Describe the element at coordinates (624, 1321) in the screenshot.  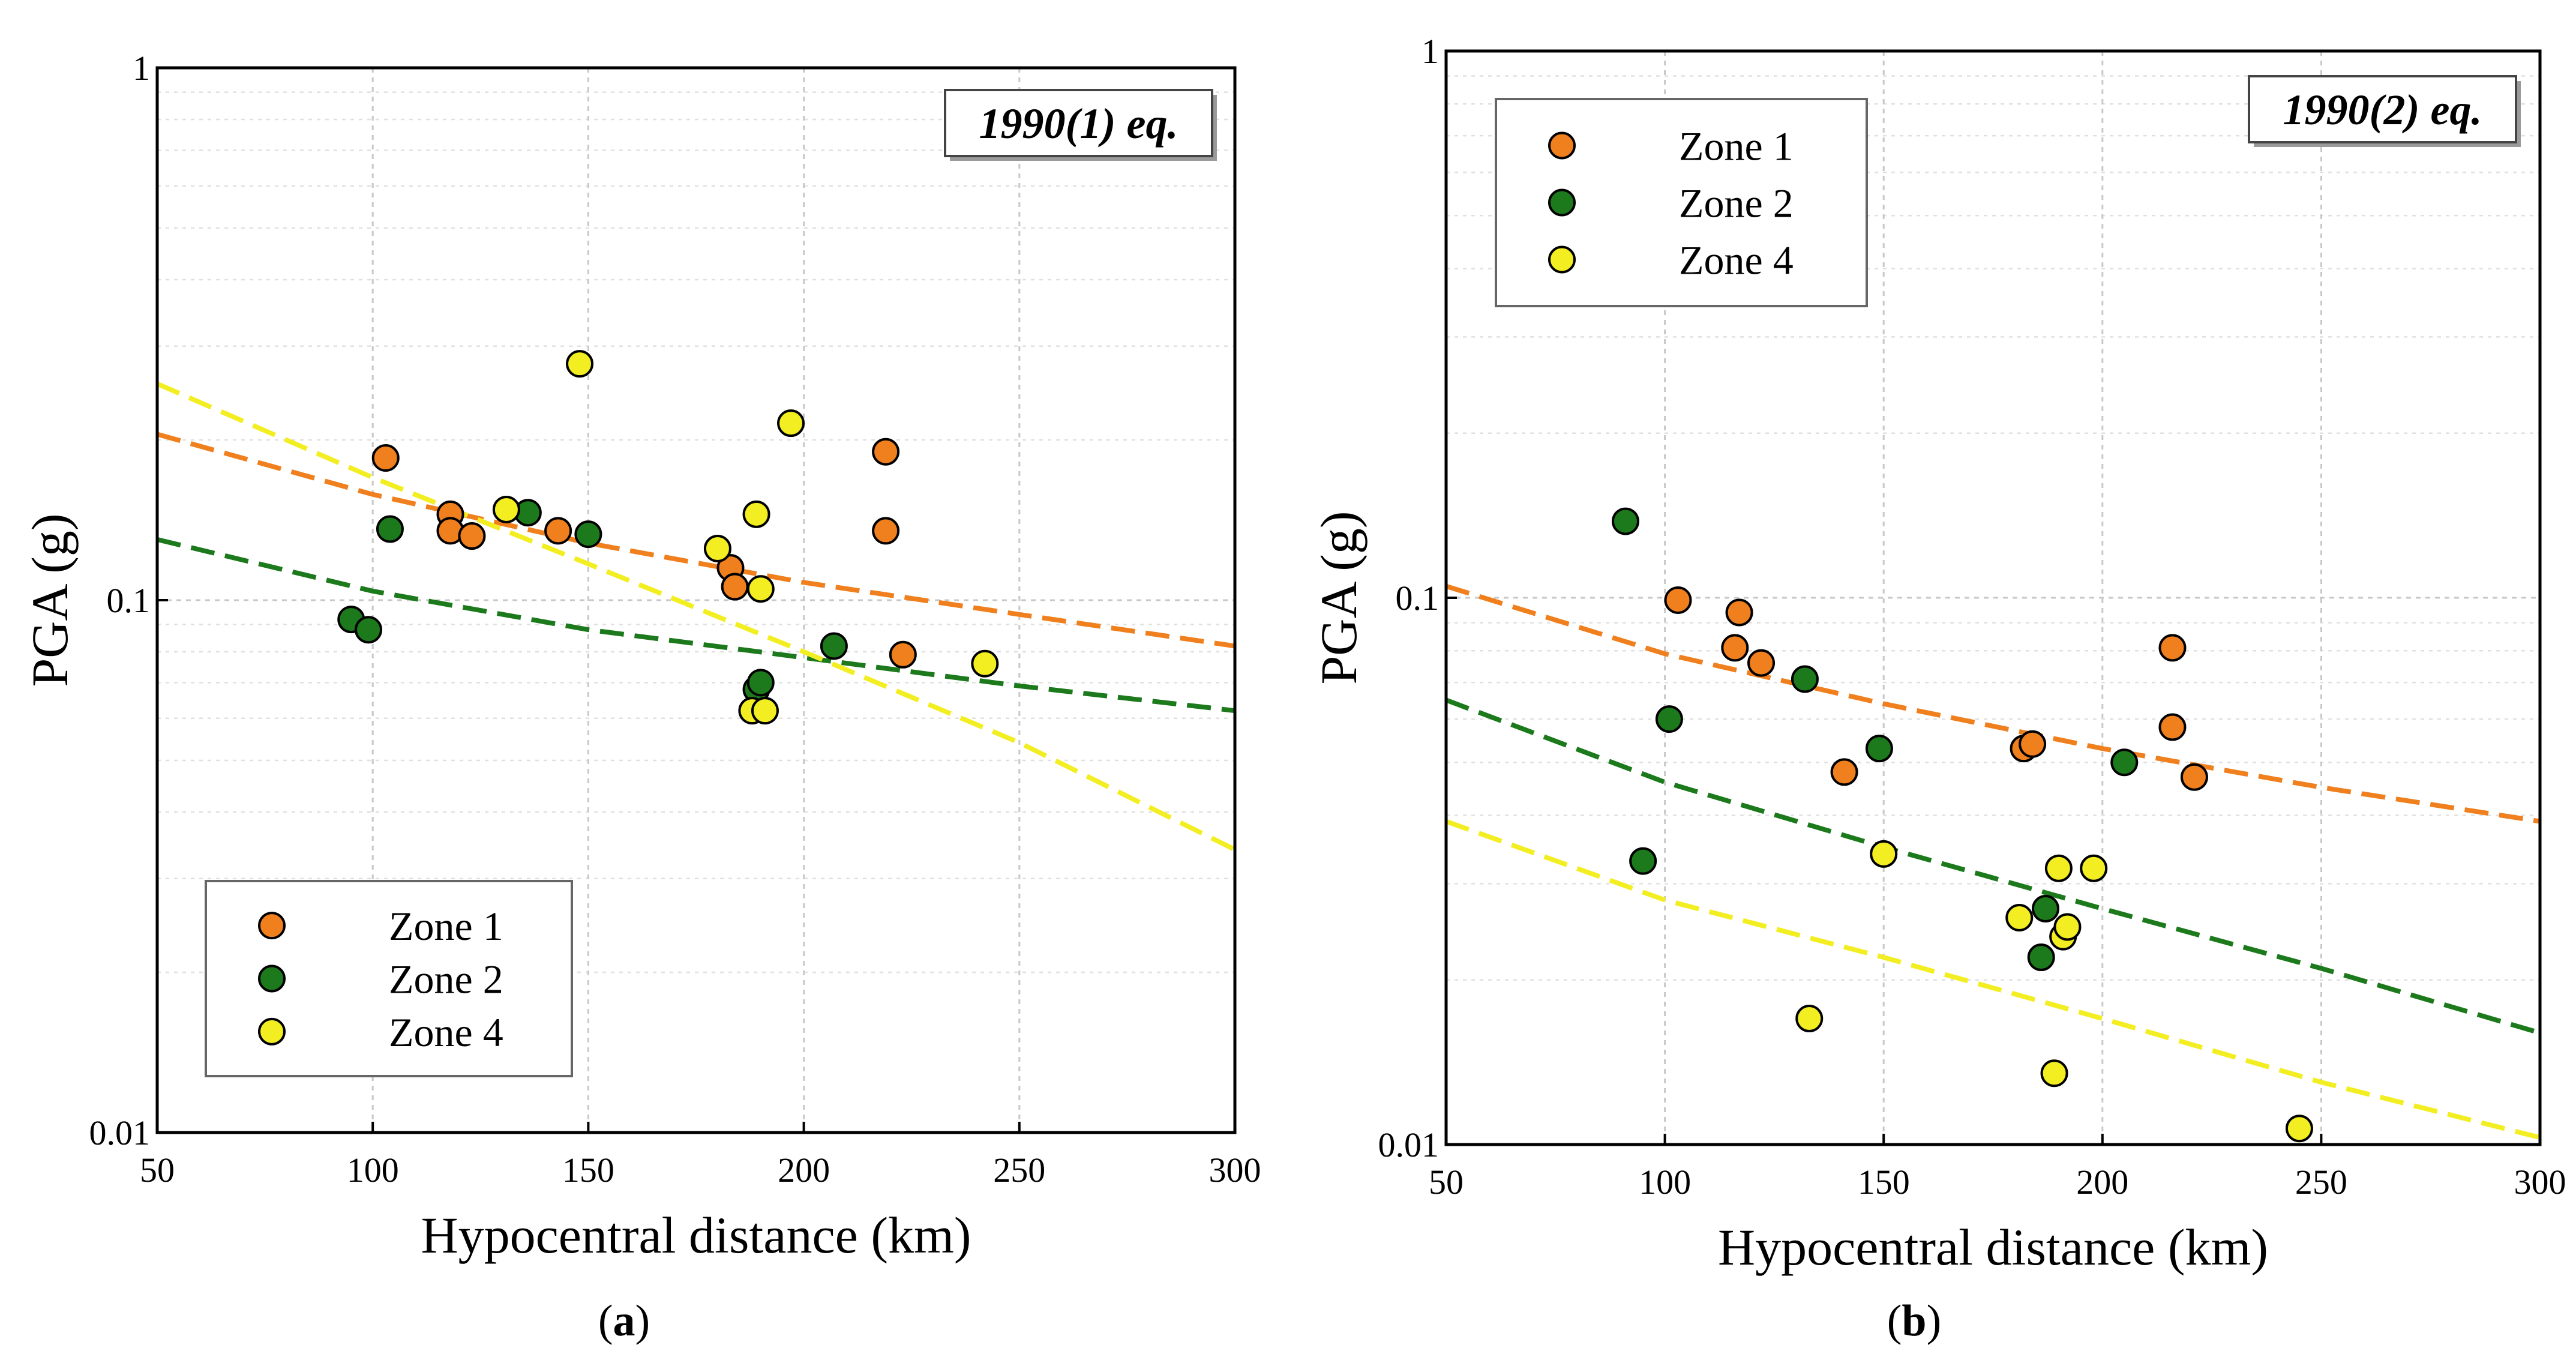
I see `panel-label: (a)` at that location.